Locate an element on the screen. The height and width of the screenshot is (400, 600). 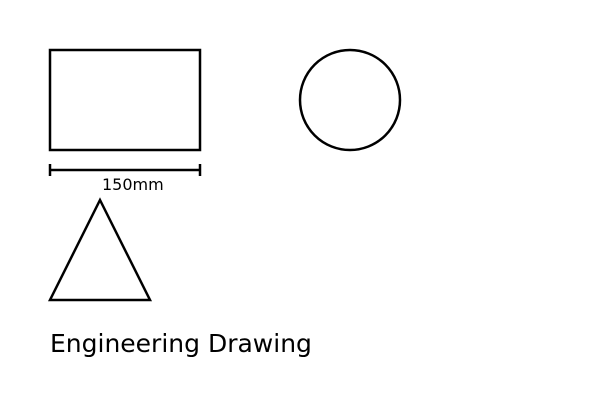
dimension-label: 150mm is located at coordinates (133, 184).